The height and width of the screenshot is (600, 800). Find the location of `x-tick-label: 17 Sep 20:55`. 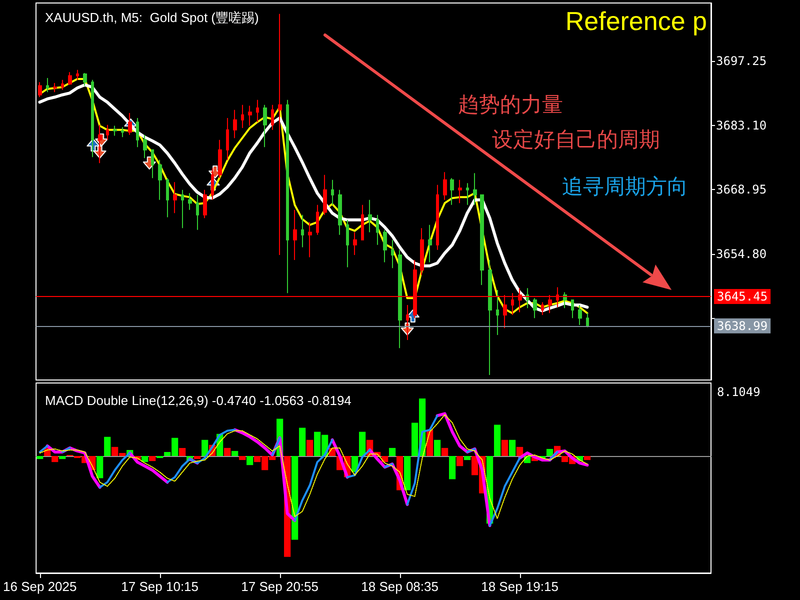

x-tick-label: 17 Sep 20:55 is located at coordinates (280, 586).